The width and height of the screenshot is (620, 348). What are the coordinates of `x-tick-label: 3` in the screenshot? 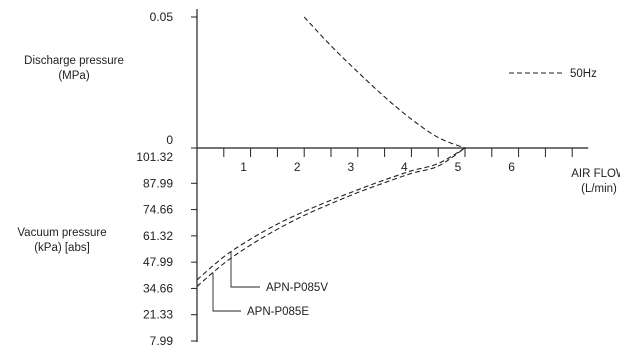 It's located at (350, 167).